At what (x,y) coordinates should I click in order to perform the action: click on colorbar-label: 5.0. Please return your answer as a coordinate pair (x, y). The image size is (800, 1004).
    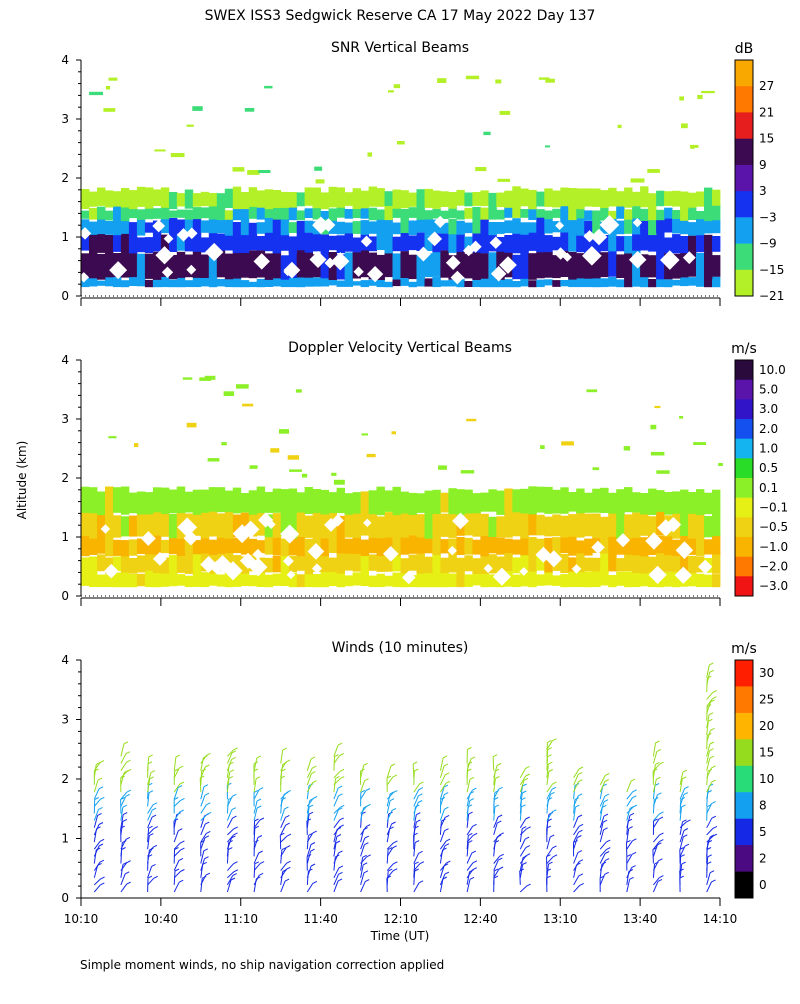
    Looking at the image, I should click on (768, 390).